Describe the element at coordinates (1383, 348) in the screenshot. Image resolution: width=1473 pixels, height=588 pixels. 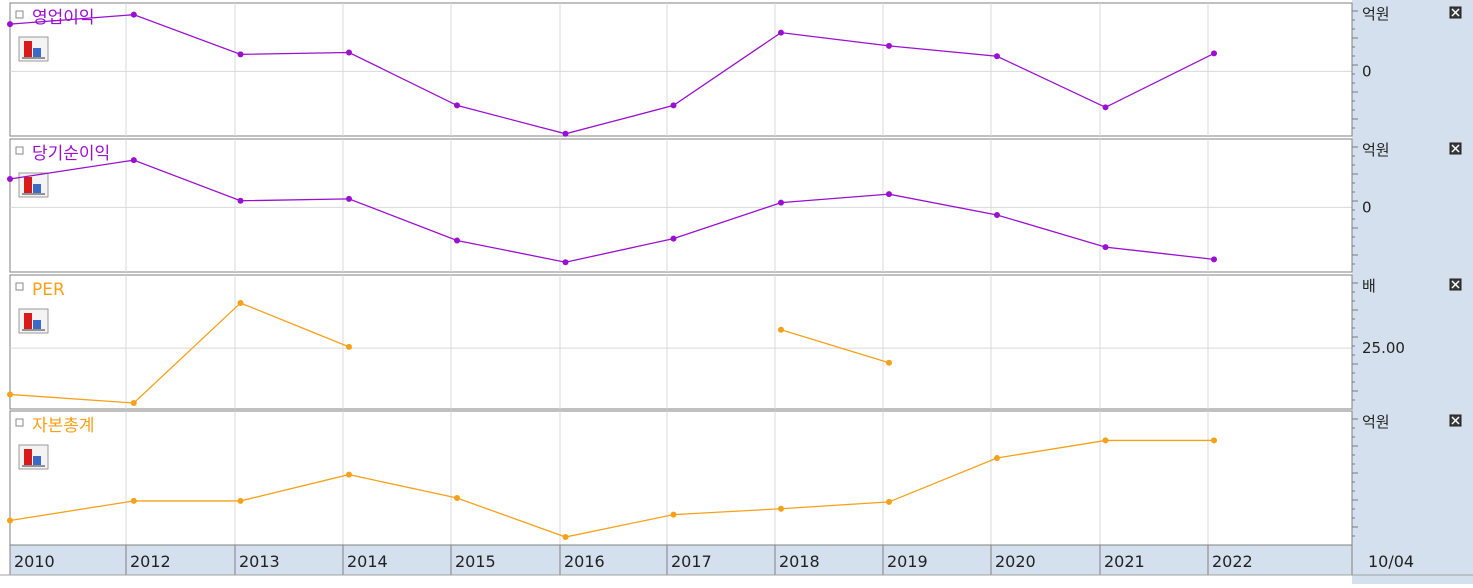
I see `y-tick-label: 25.00` at that location.